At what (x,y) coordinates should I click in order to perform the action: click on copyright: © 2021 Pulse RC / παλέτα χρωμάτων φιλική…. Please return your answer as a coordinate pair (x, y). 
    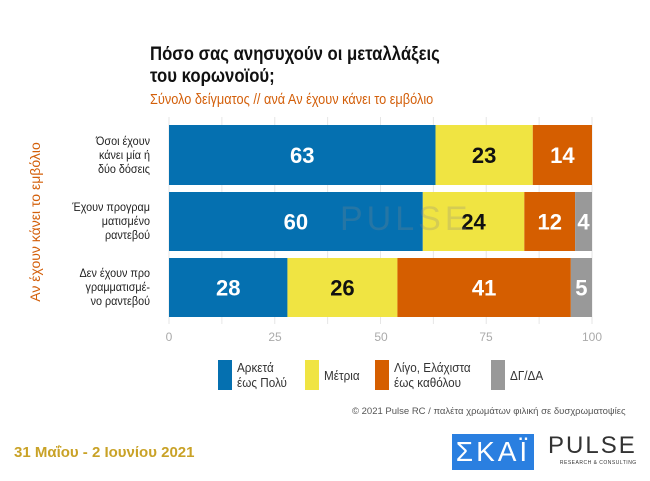
    Looking at the image, I should click on (489, 411).